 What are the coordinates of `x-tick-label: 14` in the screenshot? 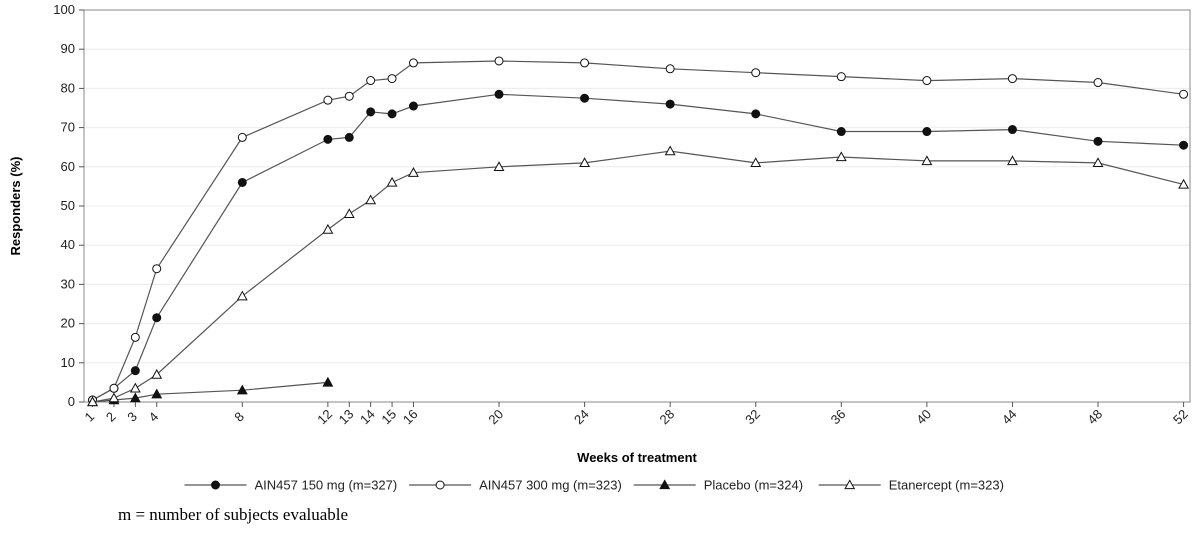 It's located at (367, 416).